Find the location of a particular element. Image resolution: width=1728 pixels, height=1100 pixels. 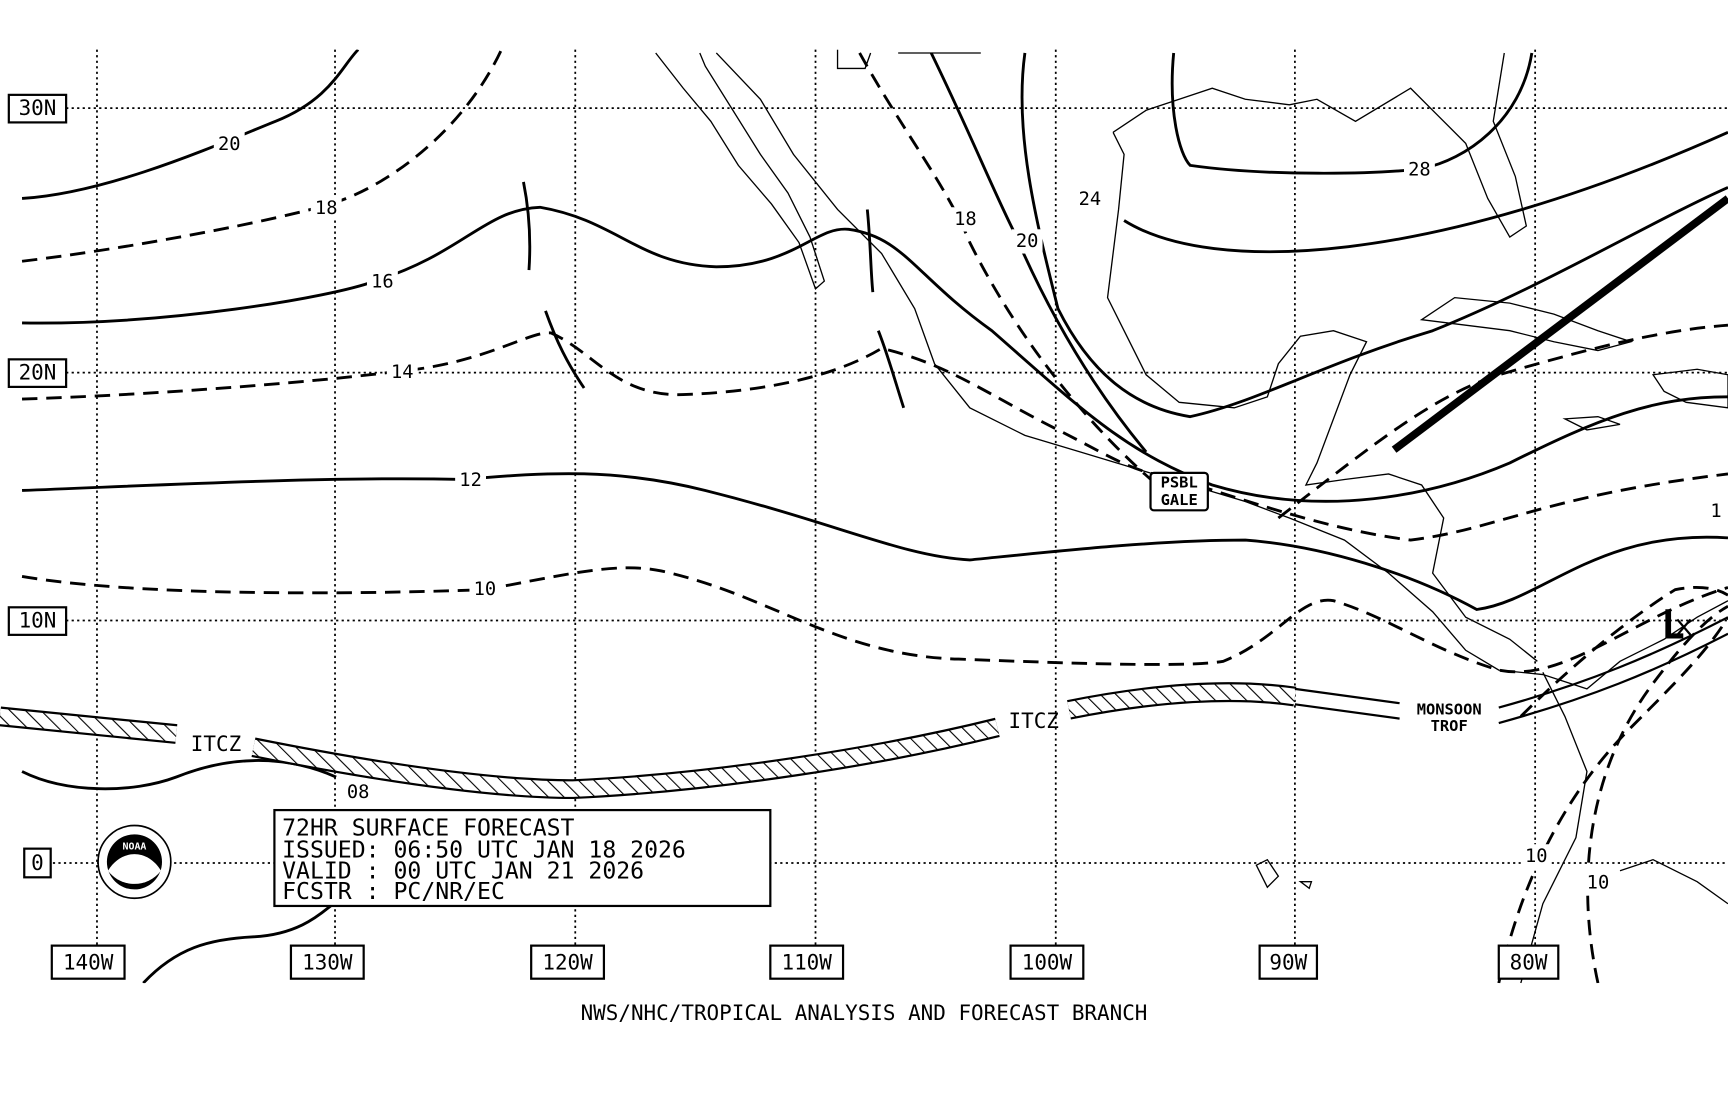

isobar-label: 12 is located at coordinates (470, 480).